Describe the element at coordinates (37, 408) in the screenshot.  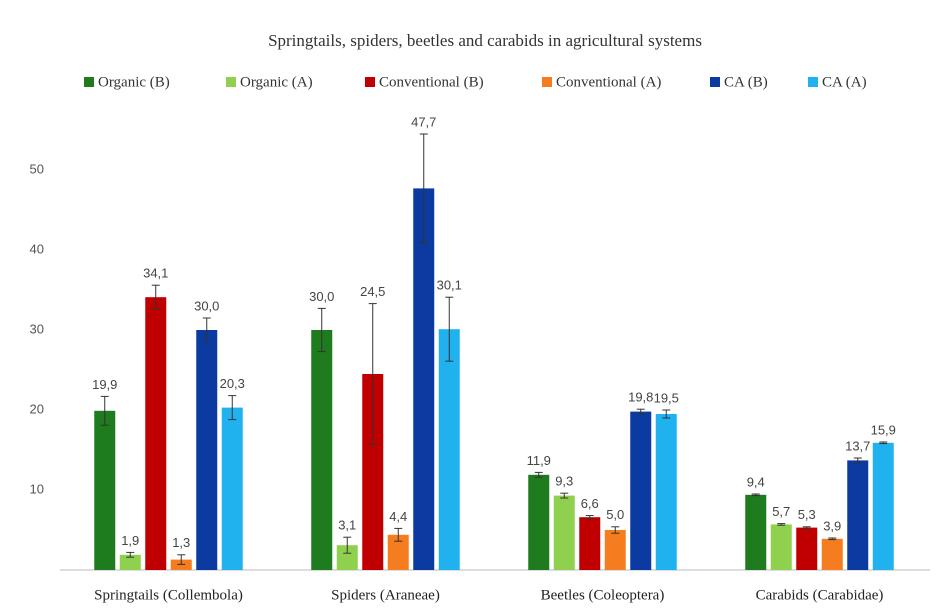
I see `y-tick-label: 20` at that location.